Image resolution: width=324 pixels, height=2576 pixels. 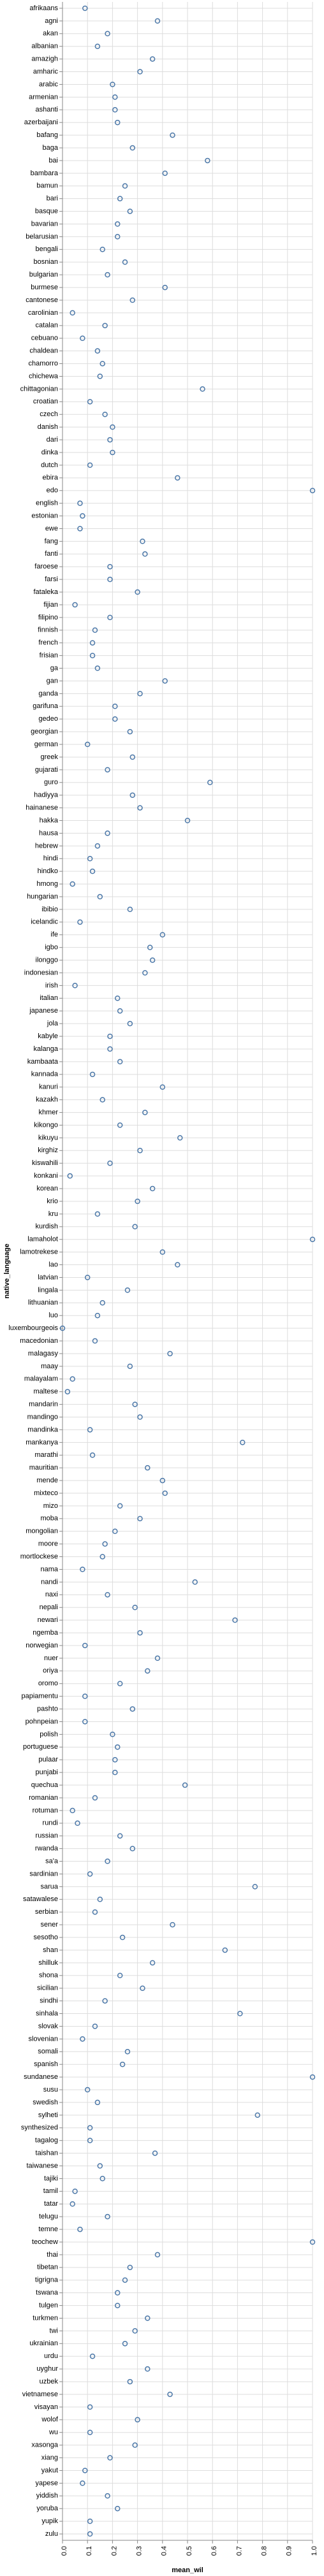 What do you see at coordinates (45, 1049) in the screenshot?
I see `y-tick-label: kalanga` at bounding box center [45, 1049].